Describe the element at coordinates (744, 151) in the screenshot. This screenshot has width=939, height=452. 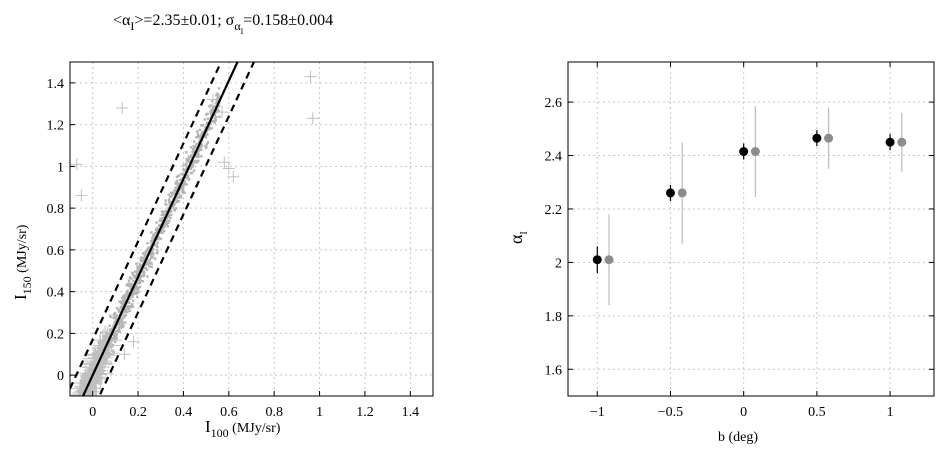
I see `data-point` at that location.